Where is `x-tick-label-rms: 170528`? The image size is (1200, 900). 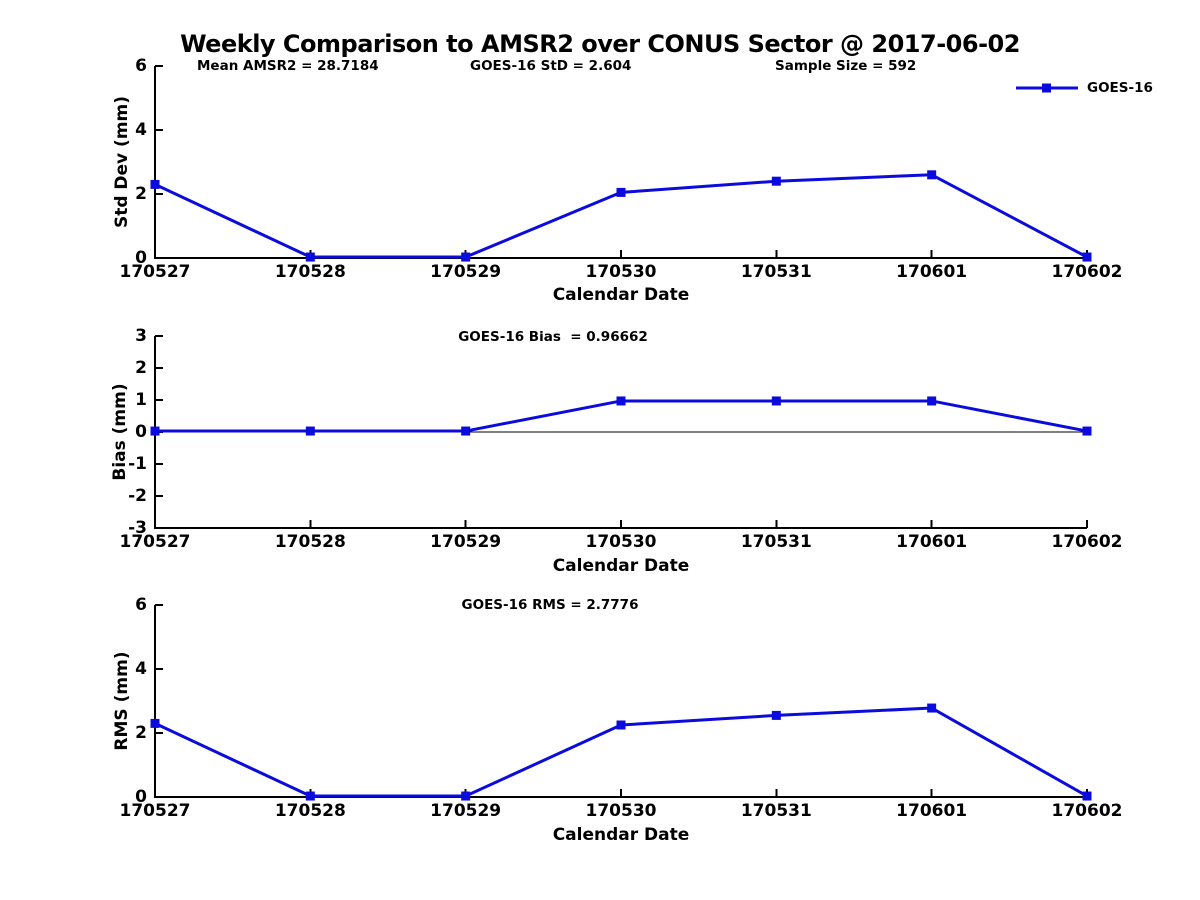 x-tick-label-rms: 170528 is located at coordinates (310, 811).